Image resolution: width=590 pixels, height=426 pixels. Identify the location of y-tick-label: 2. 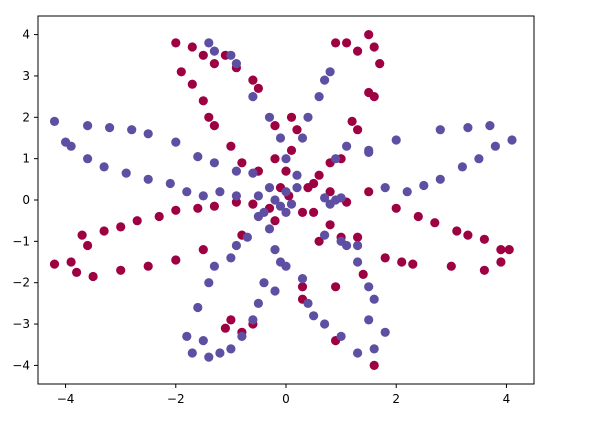
(26, 117).